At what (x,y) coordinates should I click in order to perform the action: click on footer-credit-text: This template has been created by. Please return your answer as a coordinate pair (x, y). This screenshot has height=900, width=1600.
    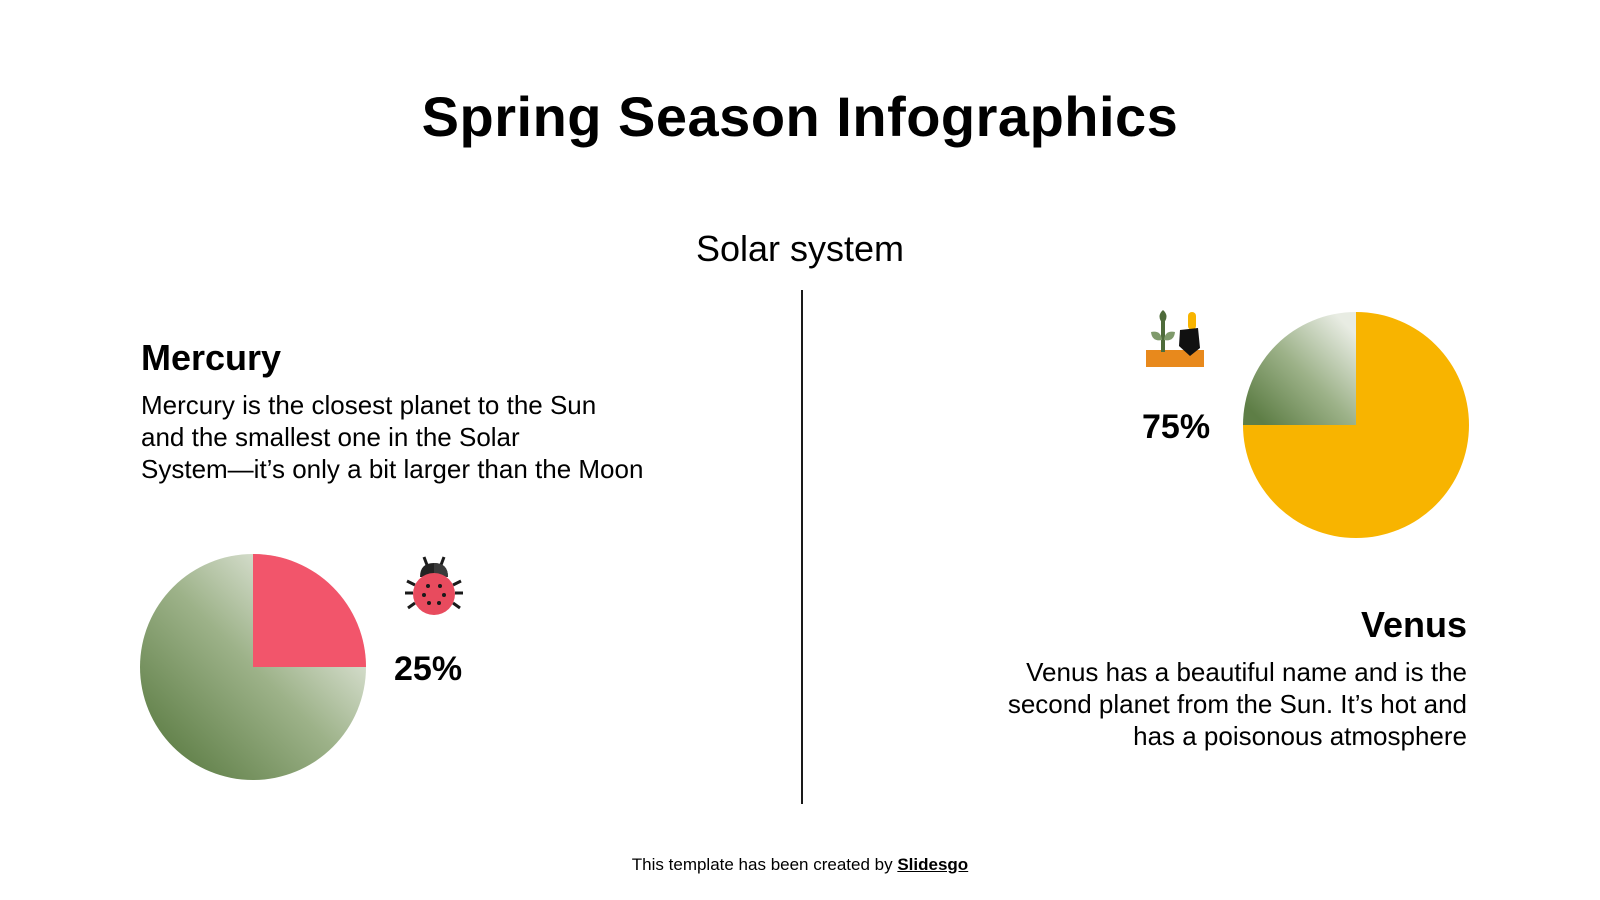
    Looking at the image, I should click on (764, 864).